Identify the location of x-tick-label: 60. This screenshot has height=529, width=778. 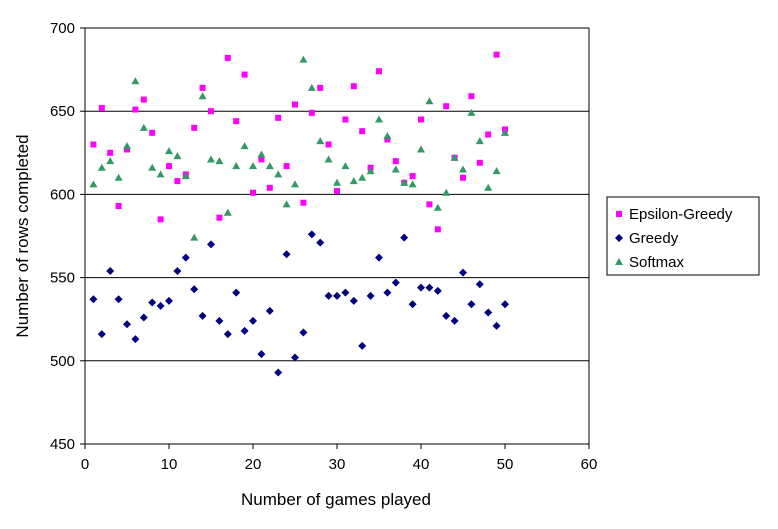
(589, 464).